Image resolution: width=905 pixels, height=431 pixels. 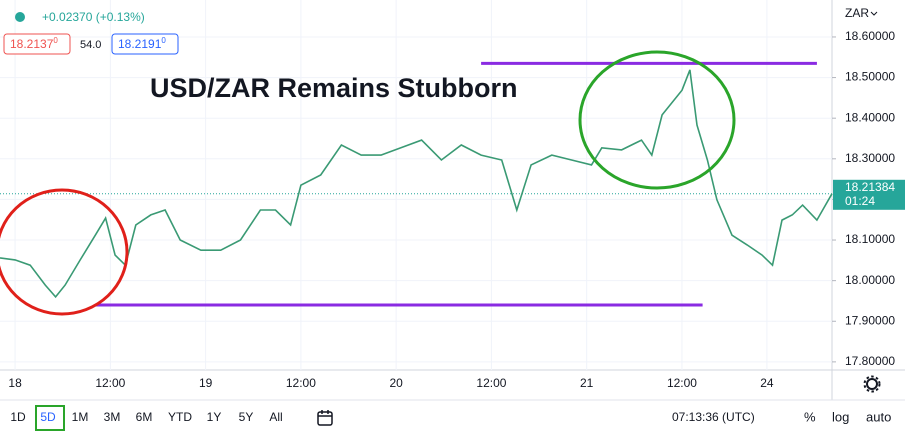 I want to click on bid-box, so click(x=37, y=44).